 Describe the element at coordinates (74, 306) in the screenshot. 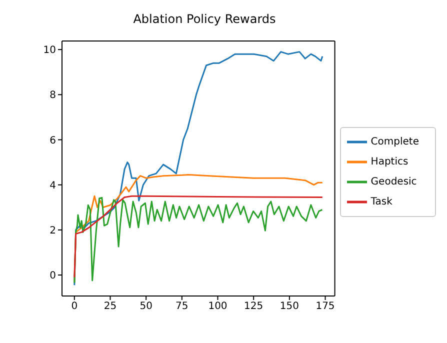

I see `x-tick-label: 0` at that location.